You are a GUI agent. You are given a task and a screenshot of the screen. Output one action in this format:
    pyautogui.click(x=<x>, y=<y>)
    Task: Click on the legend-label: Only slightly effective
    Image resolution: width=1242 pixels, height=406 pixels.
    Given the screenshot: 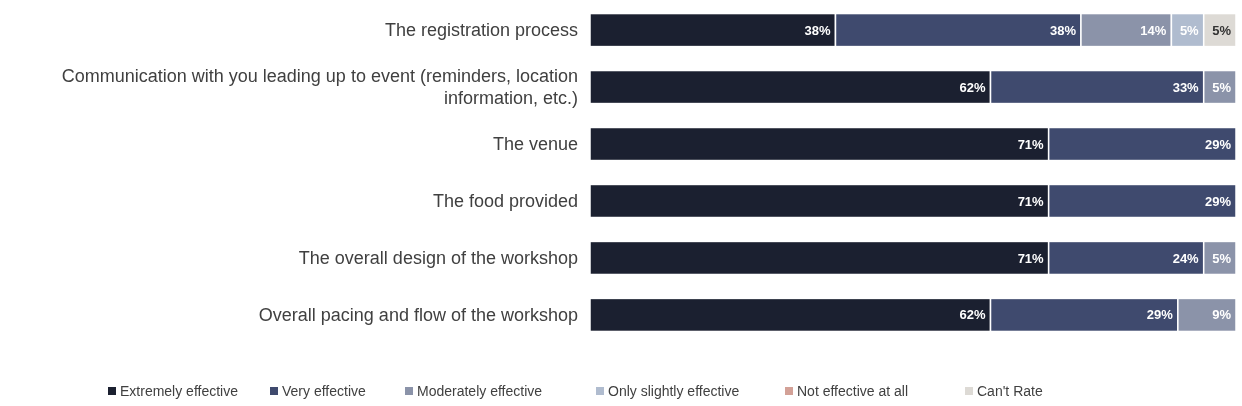 What is the action you would take?
    pyautogui.click(x=674, y=390)
    